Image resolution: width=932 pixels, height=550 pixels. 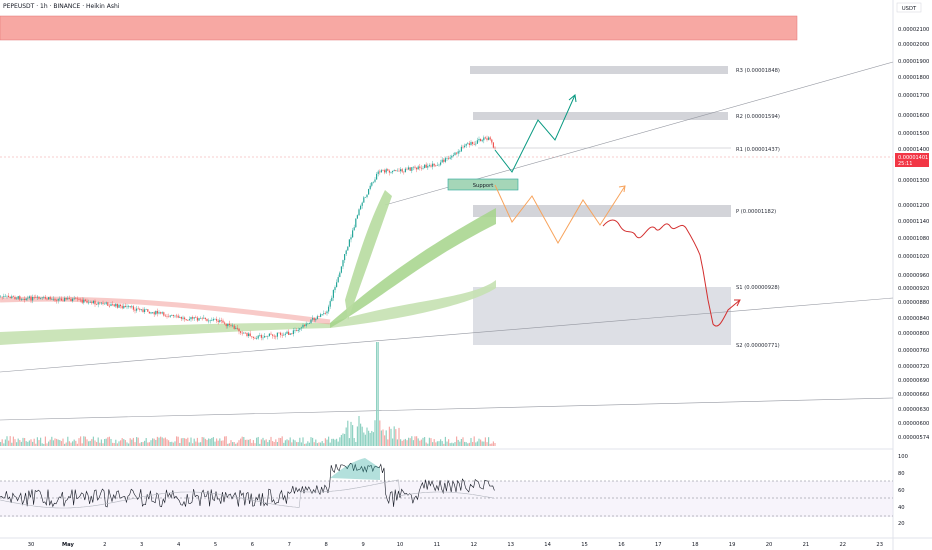 I want to click on time-tick: 9, so click(x=362, y=545).